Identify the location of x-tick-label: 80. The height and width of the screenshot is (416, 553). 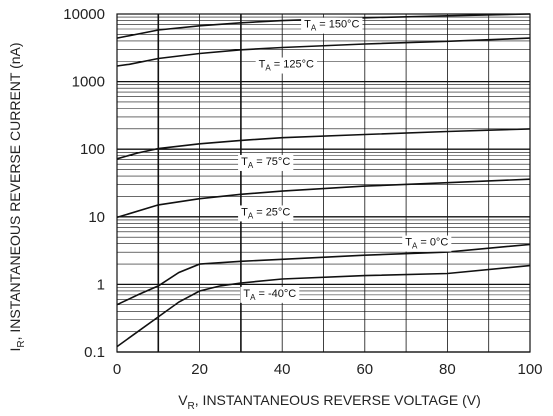
(447, 369).